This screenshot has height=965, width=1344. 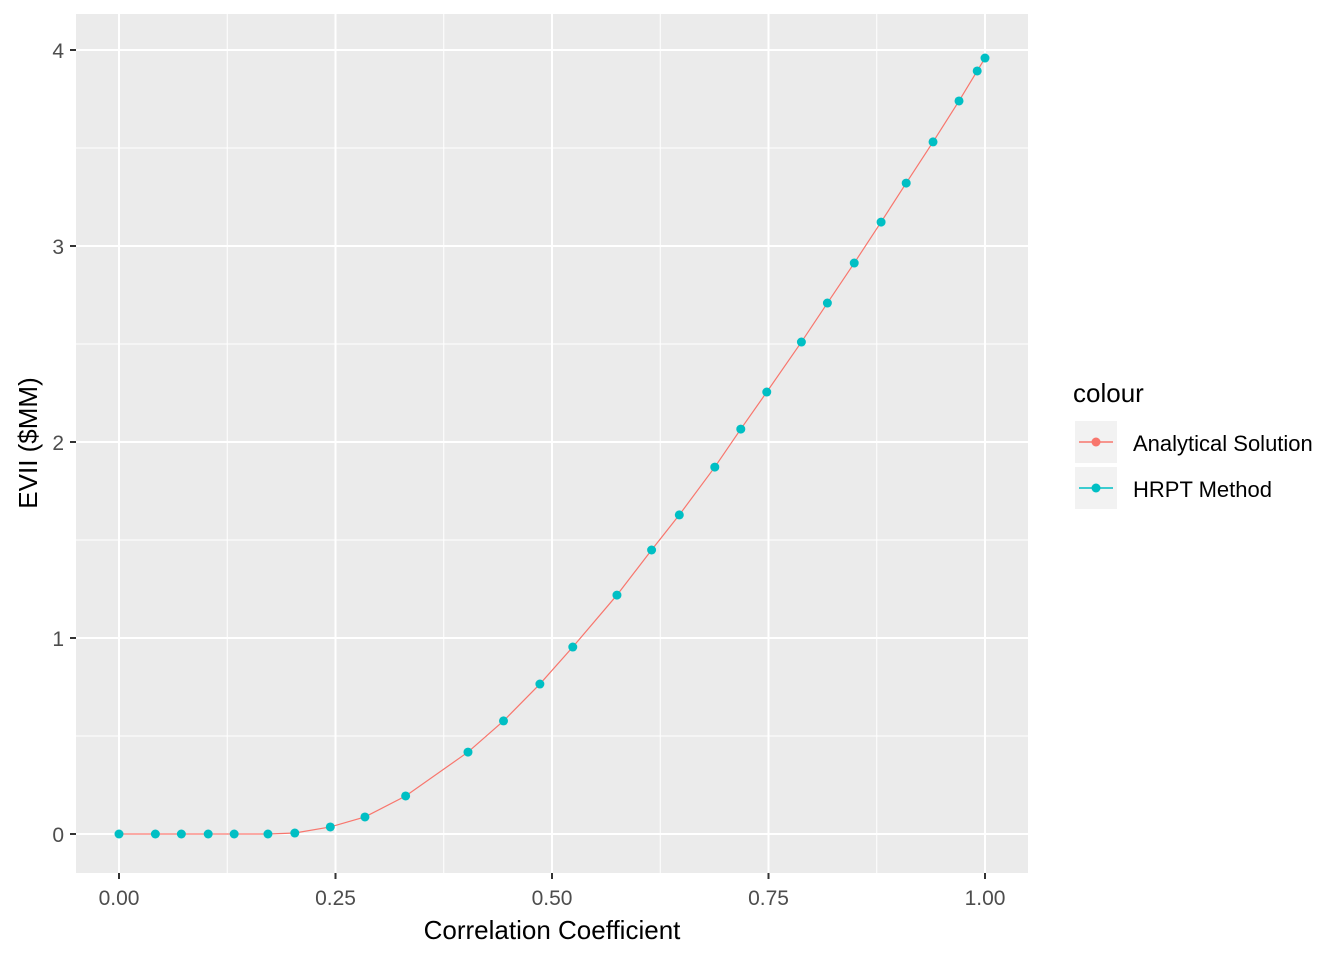 What do you see at coordinates (335, 898) in the screenshot?
I see `x-tick-label: 0.25` at bounding box center [335, 898].